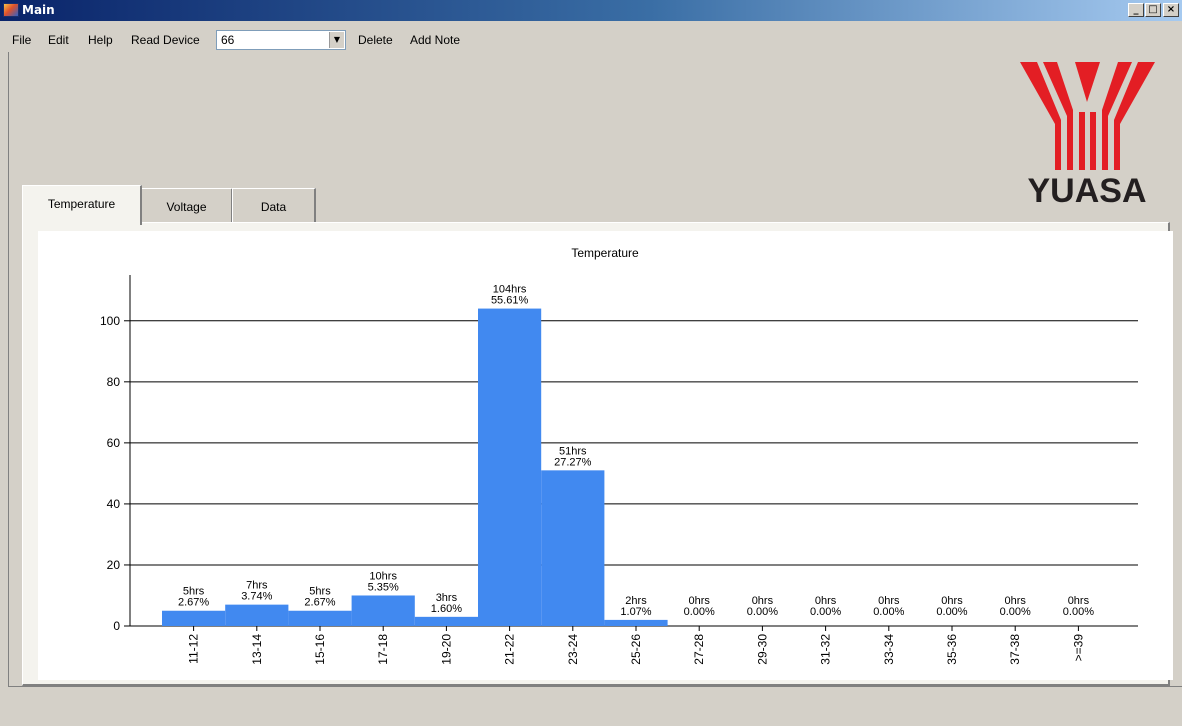 The width and height of the screenshot is (1182, 726). I want to click on y-tick-label: 0, so click(116, 626).